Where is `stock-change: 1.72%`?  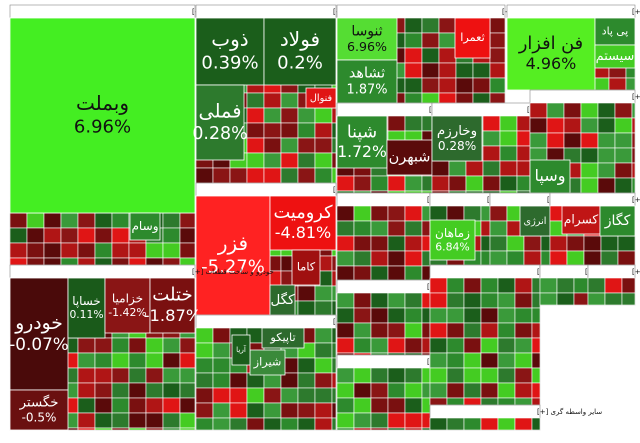 stock-change: 1.72% is located at coordinates (362, 152).